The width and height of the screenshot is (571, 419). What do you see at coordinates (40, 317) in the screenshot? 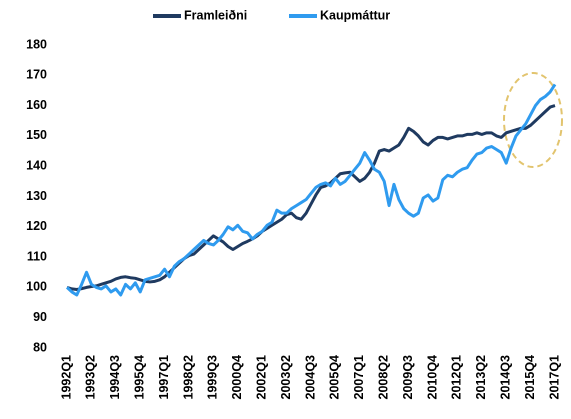
I see `y-tick-label: 90` at bounding box center [40, 317].